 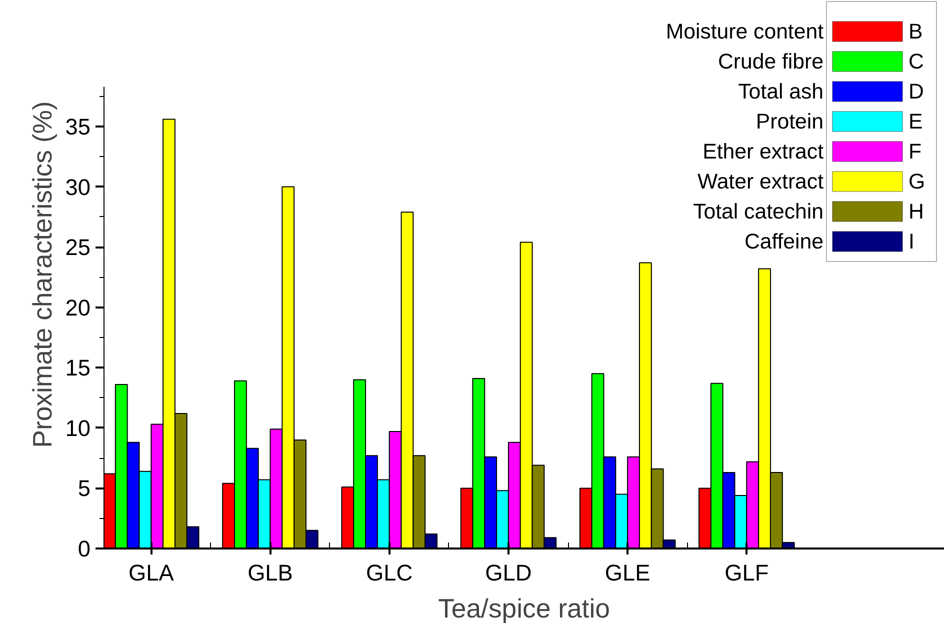 I want to click on x-tick-label: GLB, so click(x=270, y=573).